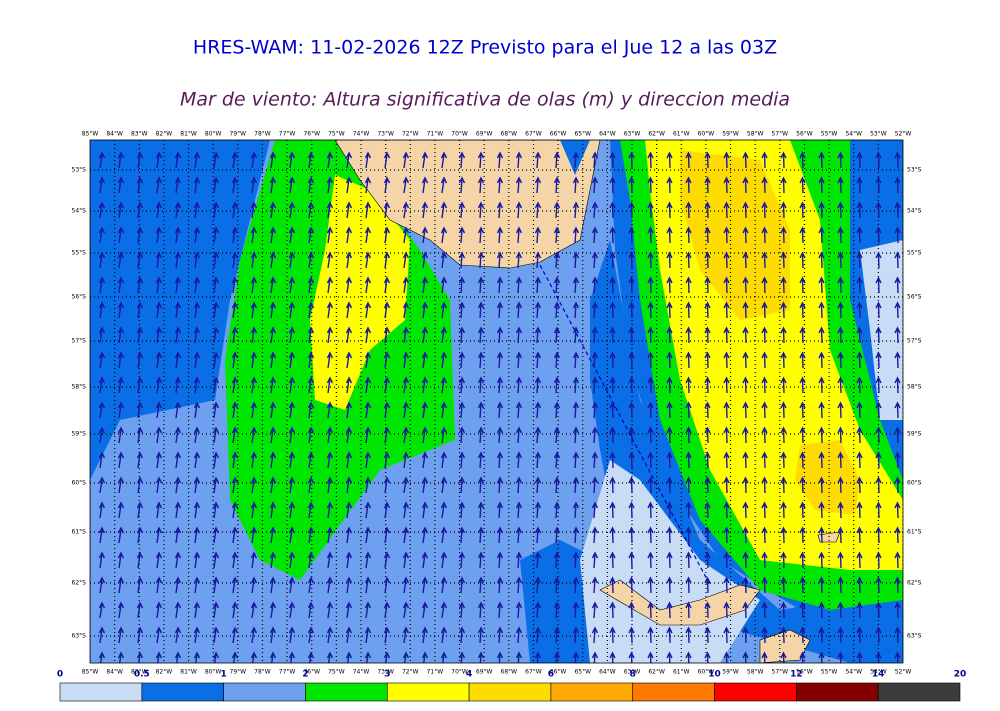 This screenshot has width=1000, height=711. I want to click on lat-label-left: 58°S, so click(79, 387).